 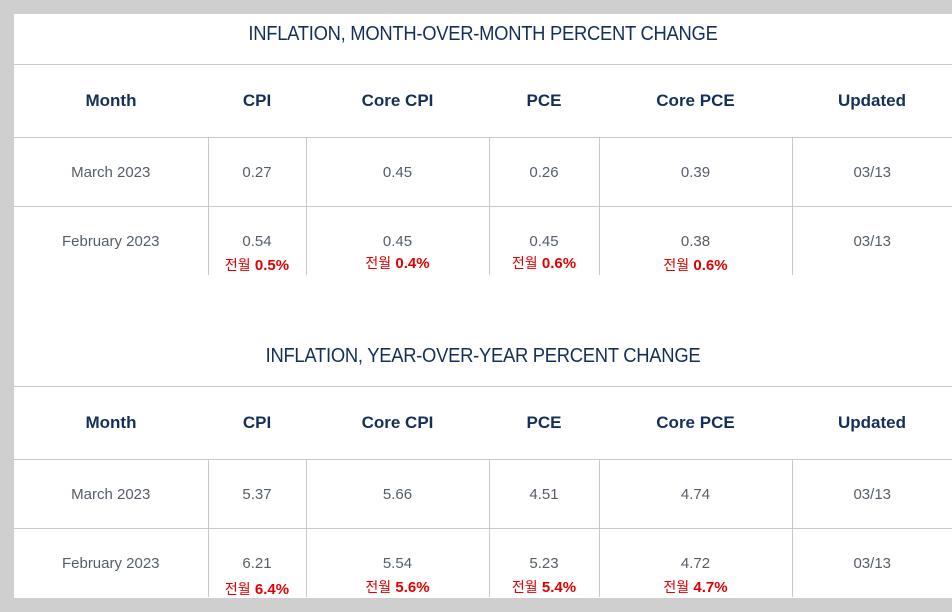 I want to click on cell-core-pce: 4.72 전월 4.7%, so click(x=695, y=562).